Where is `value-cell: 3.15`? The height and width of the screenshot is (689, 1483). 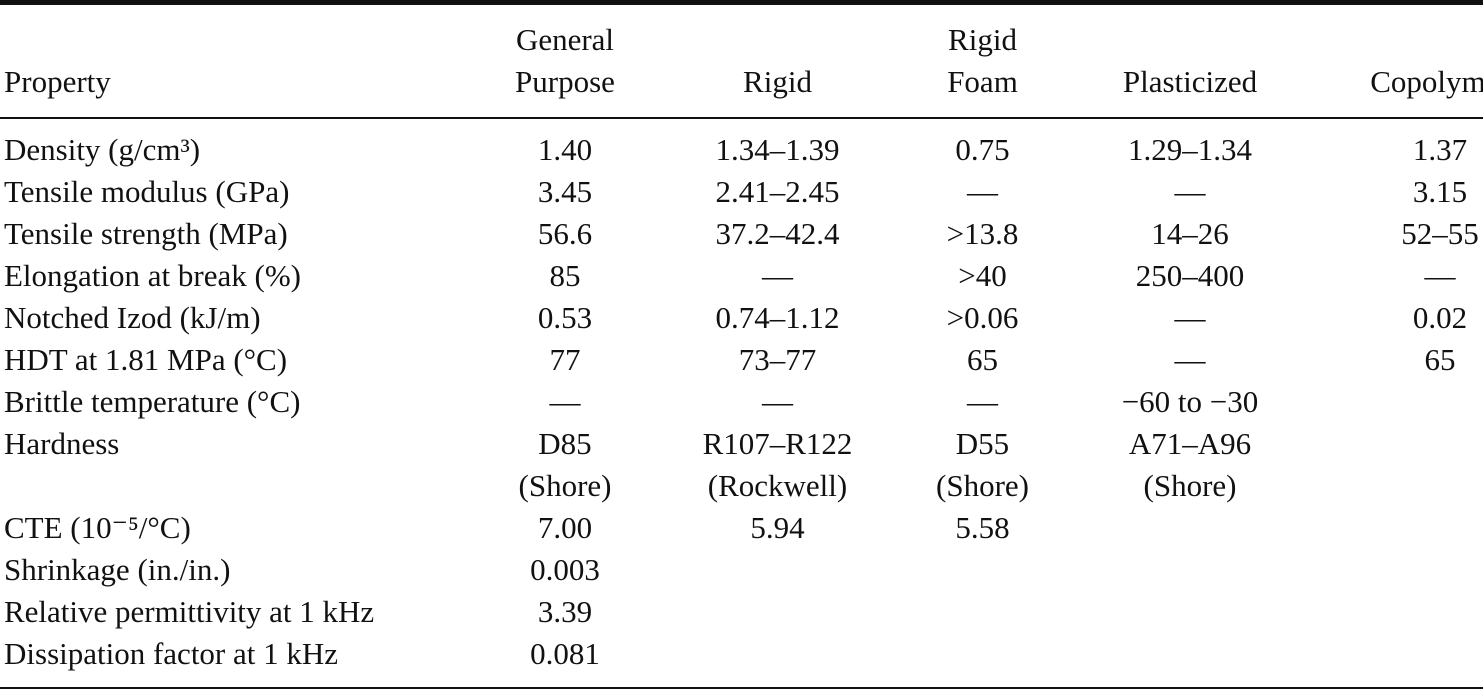
value-cell: 3.15 is located at coordinates (1440, 191).